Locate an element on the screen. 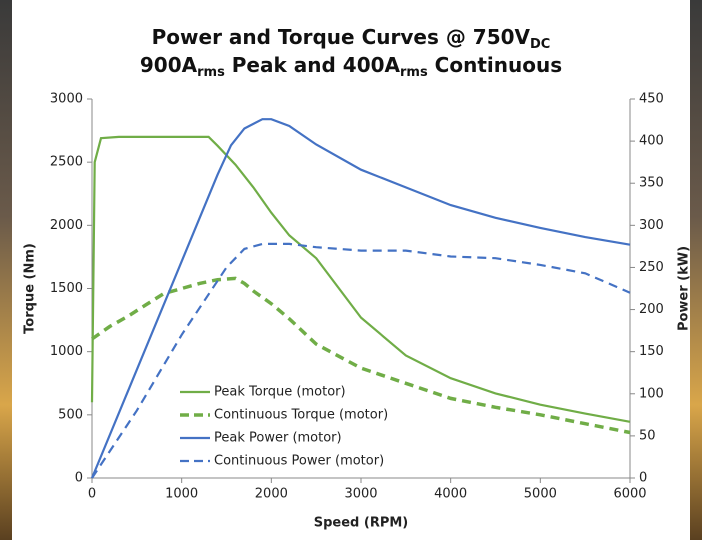 The height and width of the screenshot is (540, 702). x-axis-title: Speed (RPM) is located at coordinates (361, 523).